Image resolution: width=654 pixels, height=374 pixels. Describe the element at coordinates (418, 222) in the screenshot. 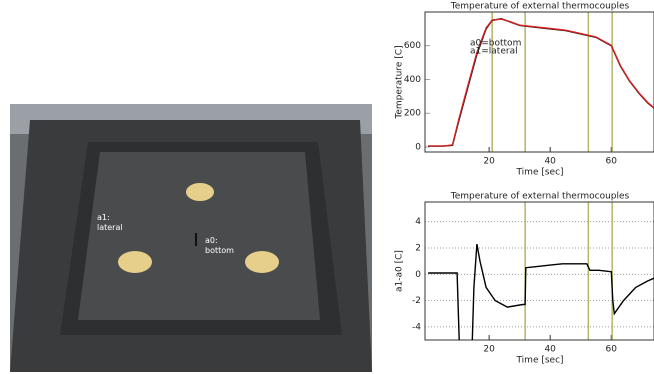

I see `y-tick-label: 4` at that location.